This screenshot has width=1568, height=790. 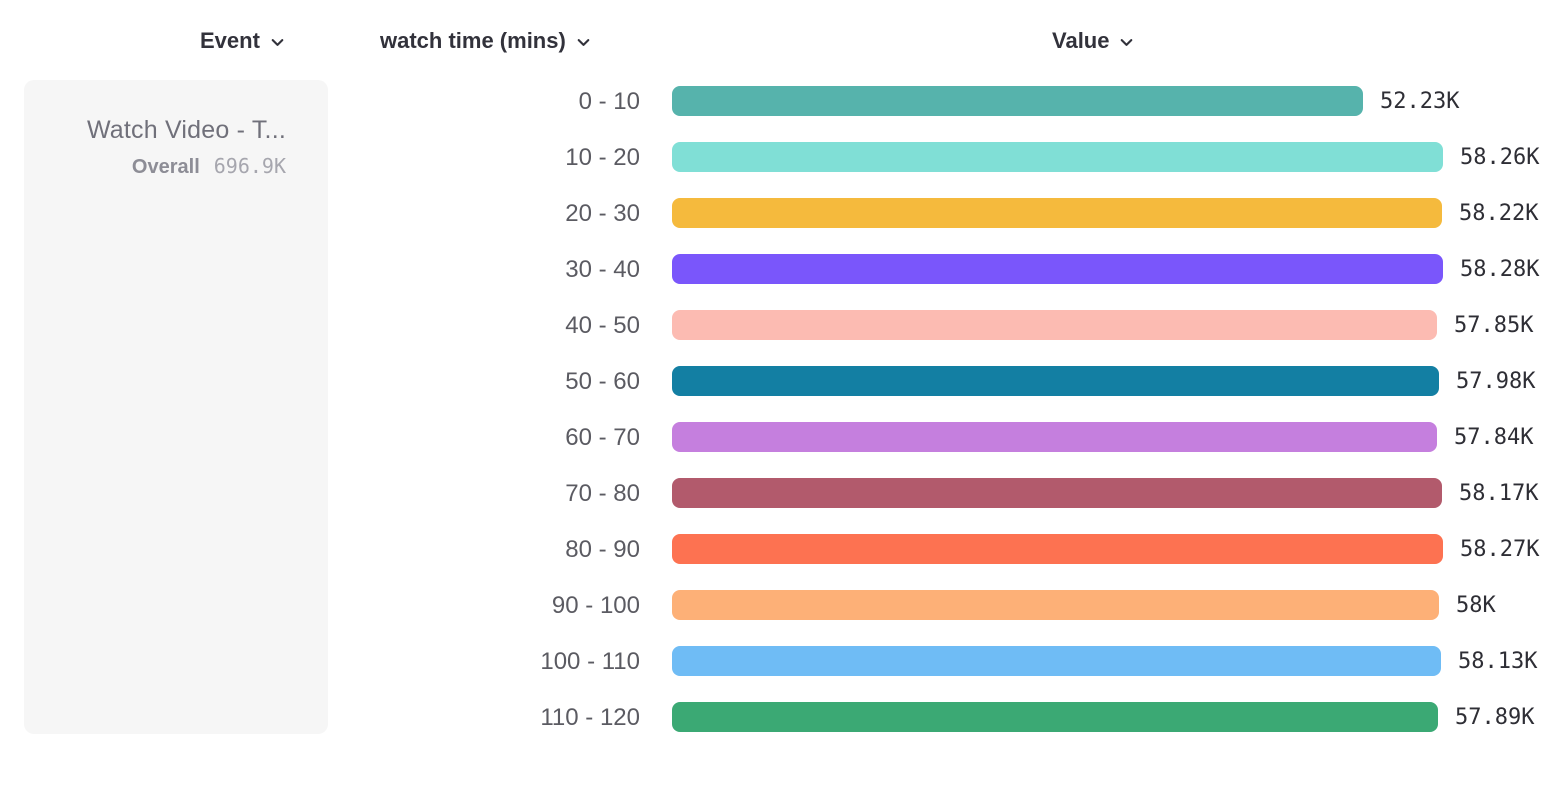 I want to click on value-column-label: Value, so click(x=1081, y=40).